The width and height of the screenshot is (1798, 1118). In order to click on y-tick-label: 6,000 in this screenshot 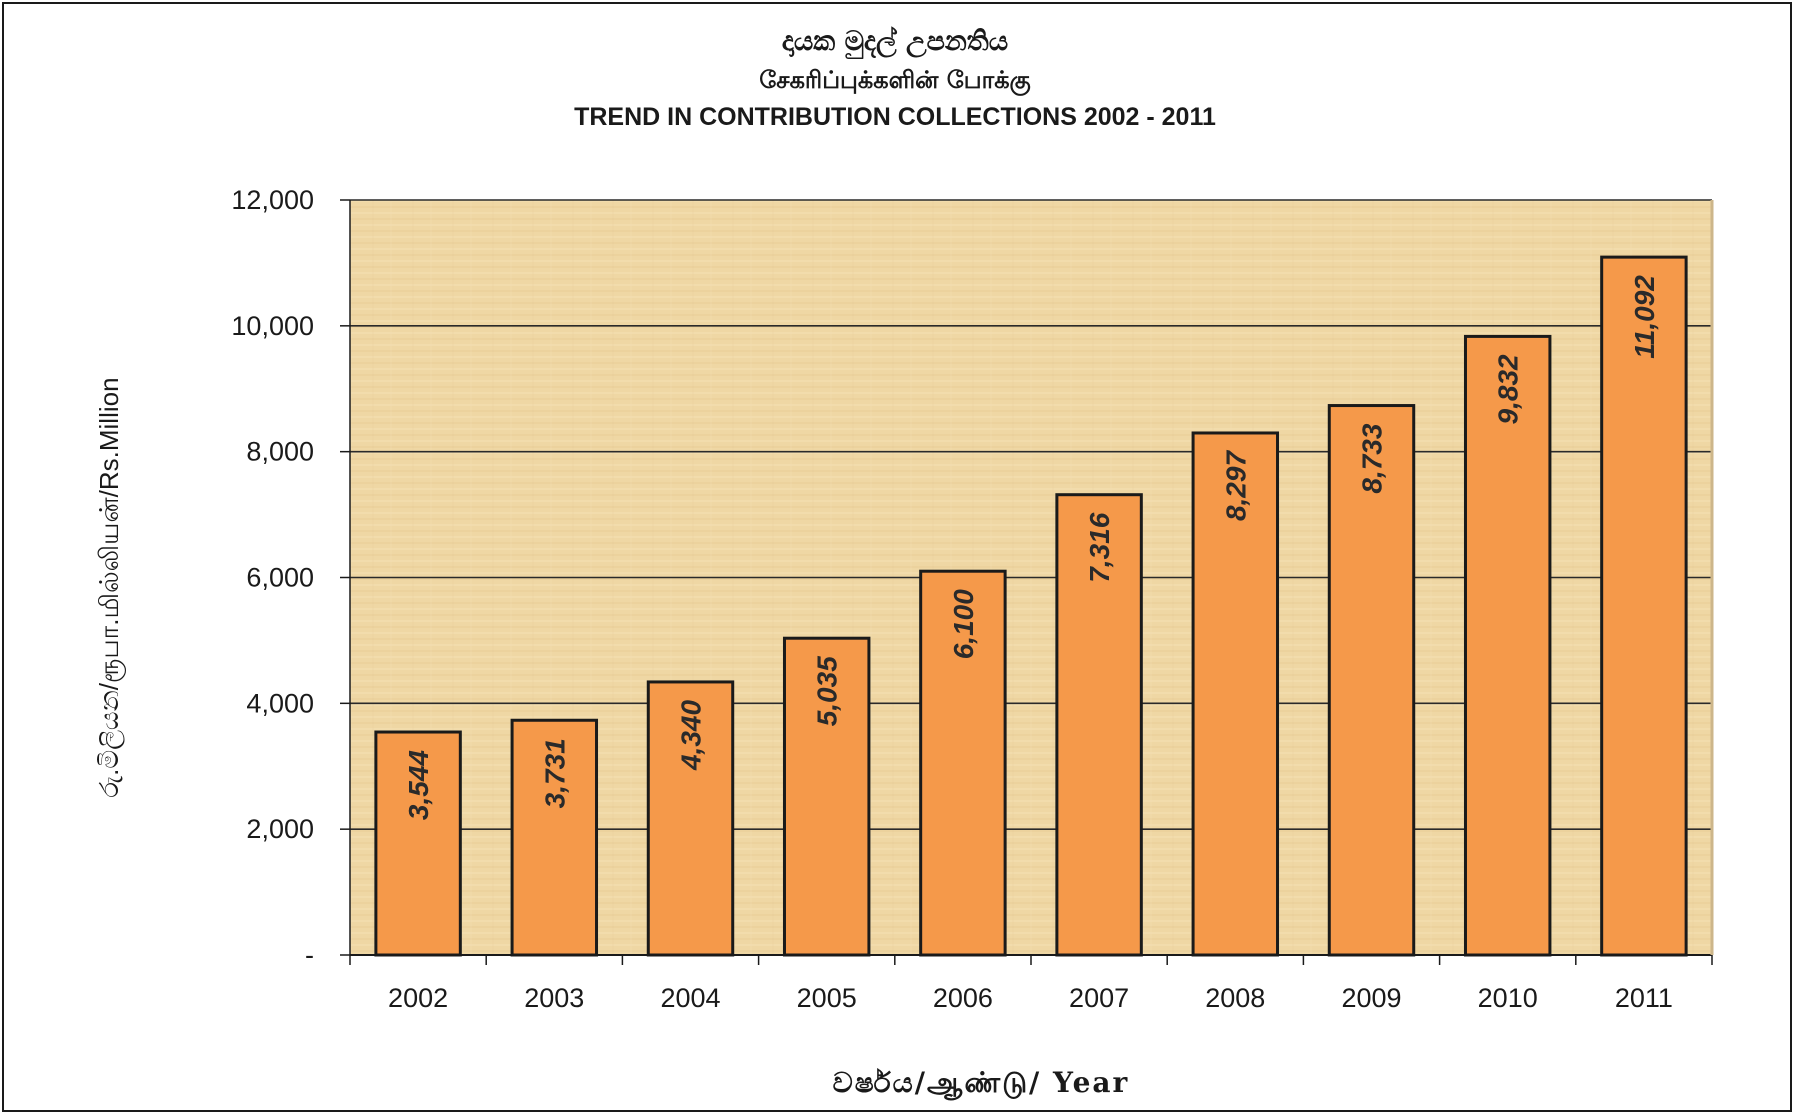, I will do `click(280, 578)`.